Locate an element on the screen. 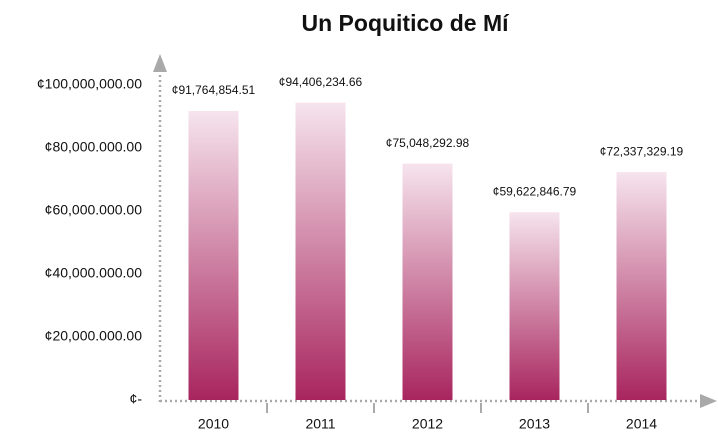 Image resolution: width=718 pixels, height=433 pixels. data-label: ¢72,337,329.19 is located at coordinates (642, 151).